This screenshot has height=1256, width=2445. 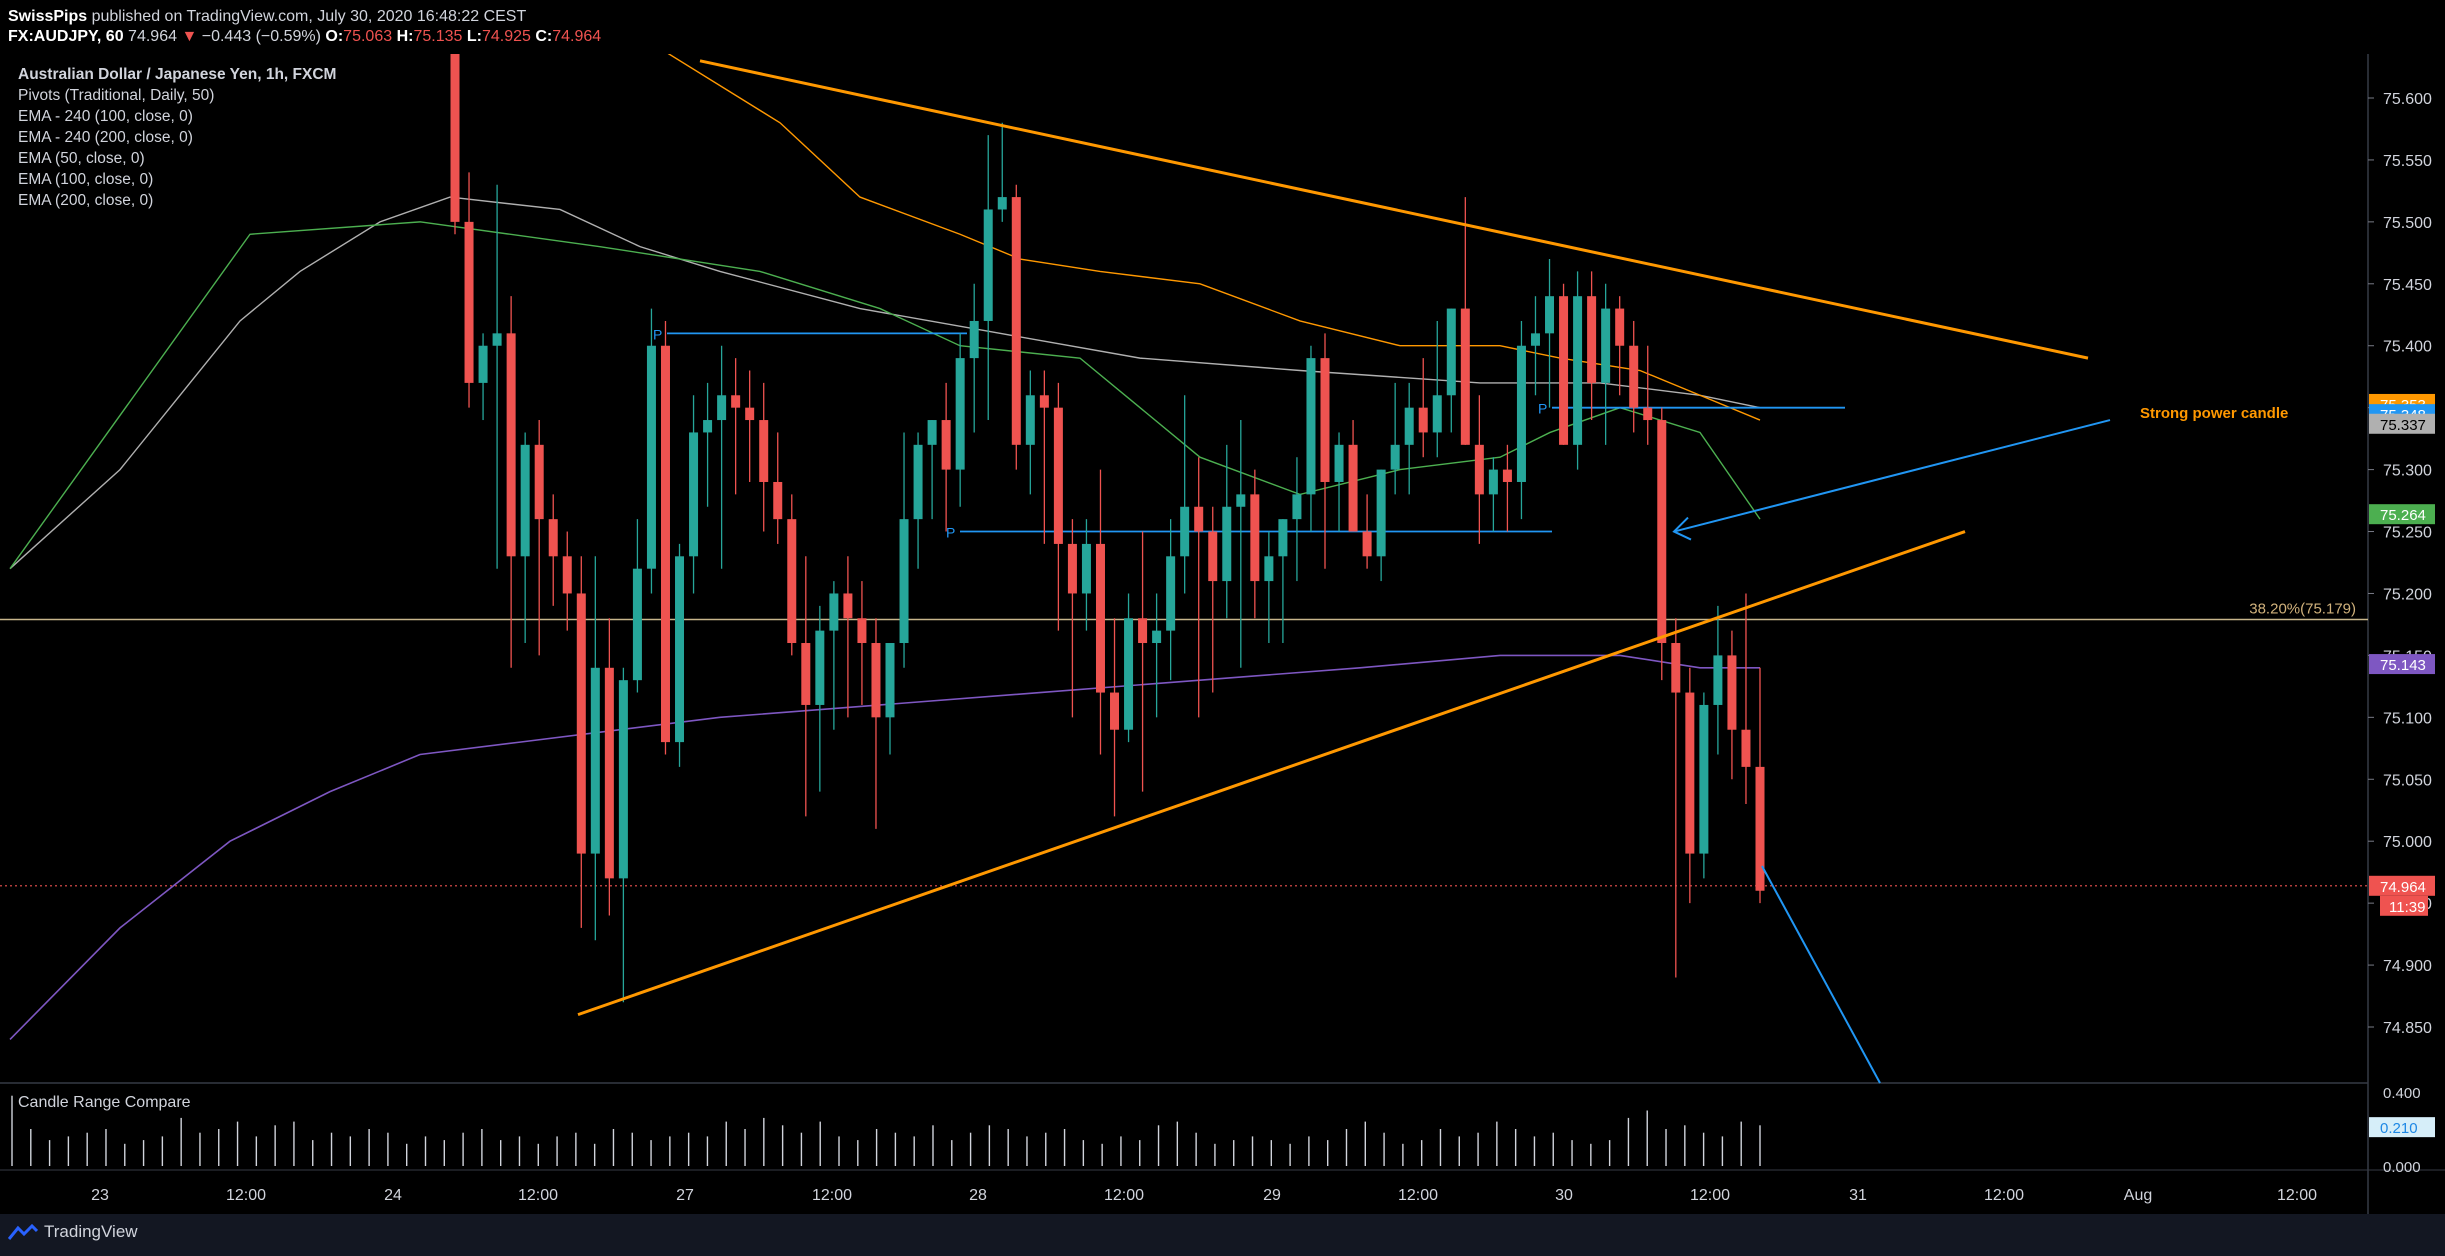 I want to click on publisher-name: SwissPips, so click(x=48, y=16).